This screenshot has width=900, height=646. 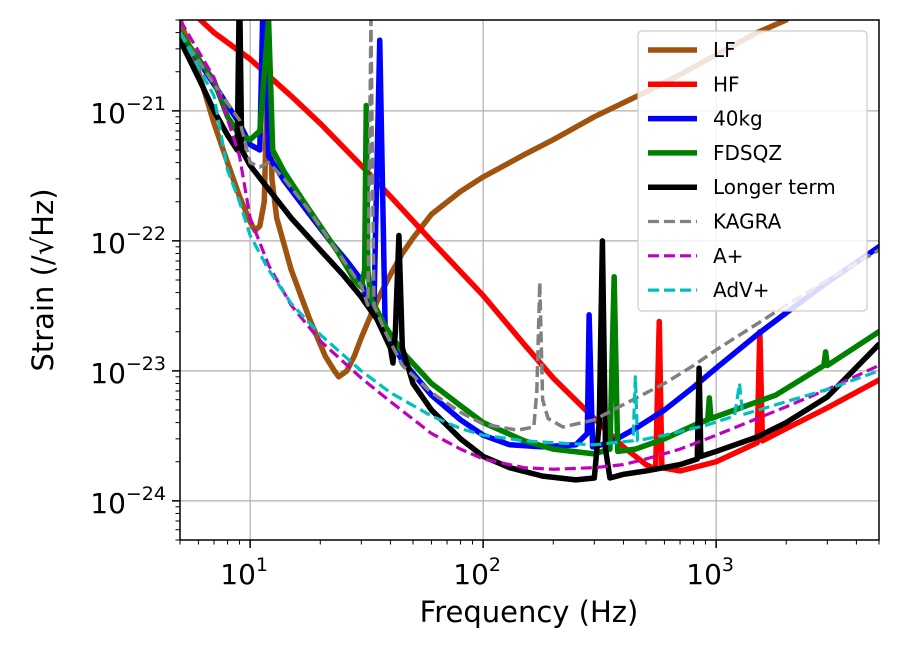 What do you see at coordinates (741, 290) in the screenshot?
I see `legend-label-adv: AdV+` at bounding box center [741, 290].